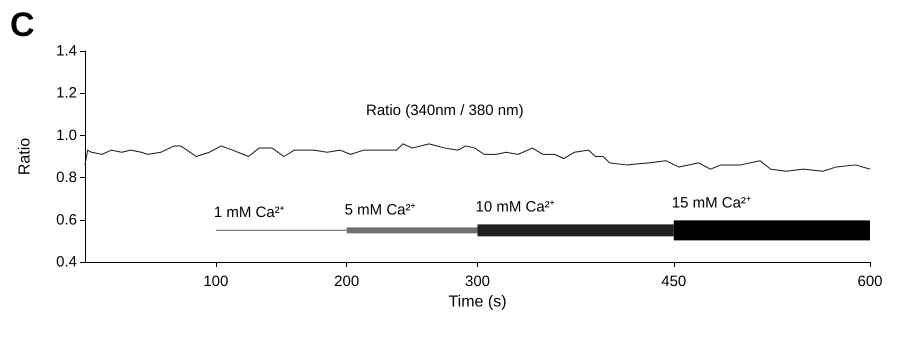 This screenshot has width=900, height=347. What do you see at coordinates (380, 209) in the screenshot?
I see `series-label: 5 mM Ca²⁺` at bounding box center [380, 209].